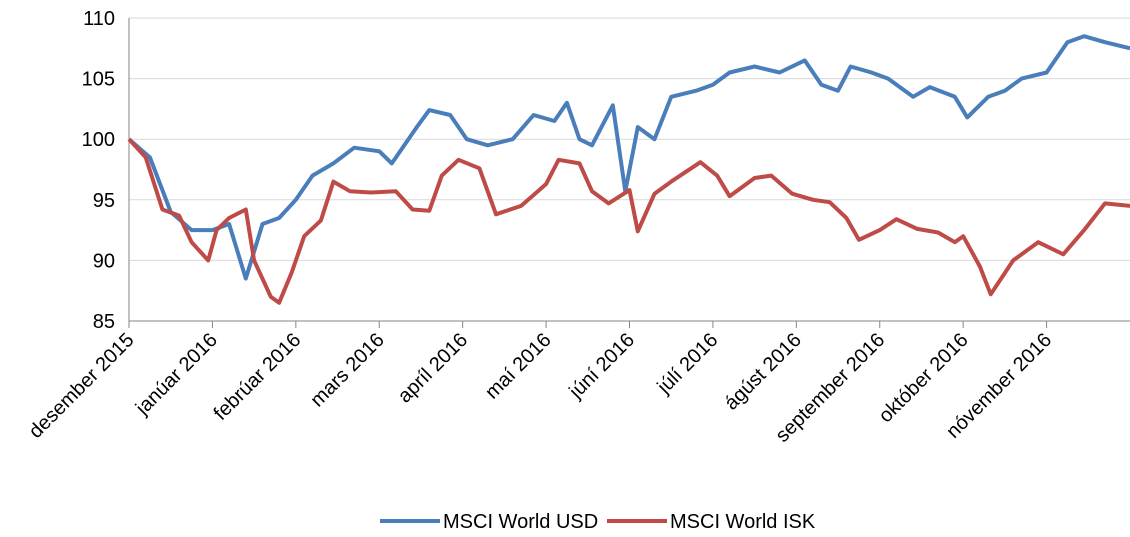 Image resolution: width=1130 pixels, height=537 pixels. I want to click on x-tick-label: júlí 2016, so click(688, 364).